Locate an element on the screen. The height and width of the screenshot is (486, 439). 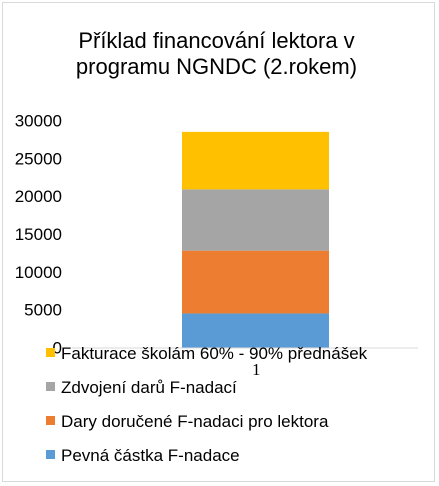
chart-title-line-2: programu NGNDC (2.rokem) is located at coordinates (216, 66).